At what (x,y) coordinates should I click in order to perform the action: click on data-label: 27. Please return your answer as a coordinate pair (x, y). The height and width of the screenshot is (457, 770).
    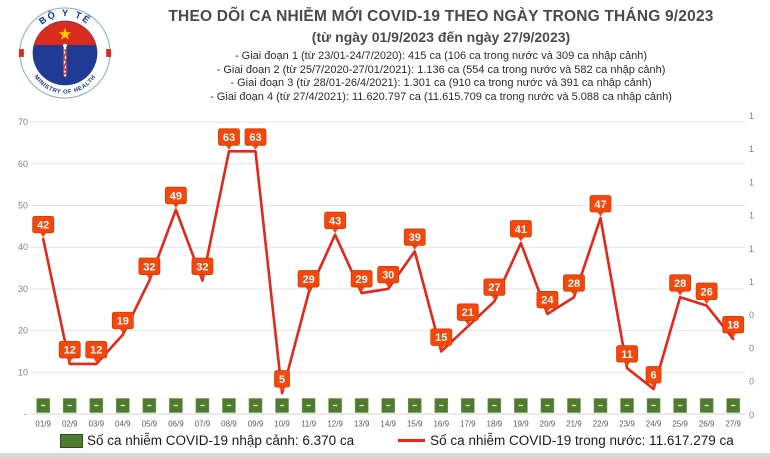
    Looking at the image, I should click on (494, 288).